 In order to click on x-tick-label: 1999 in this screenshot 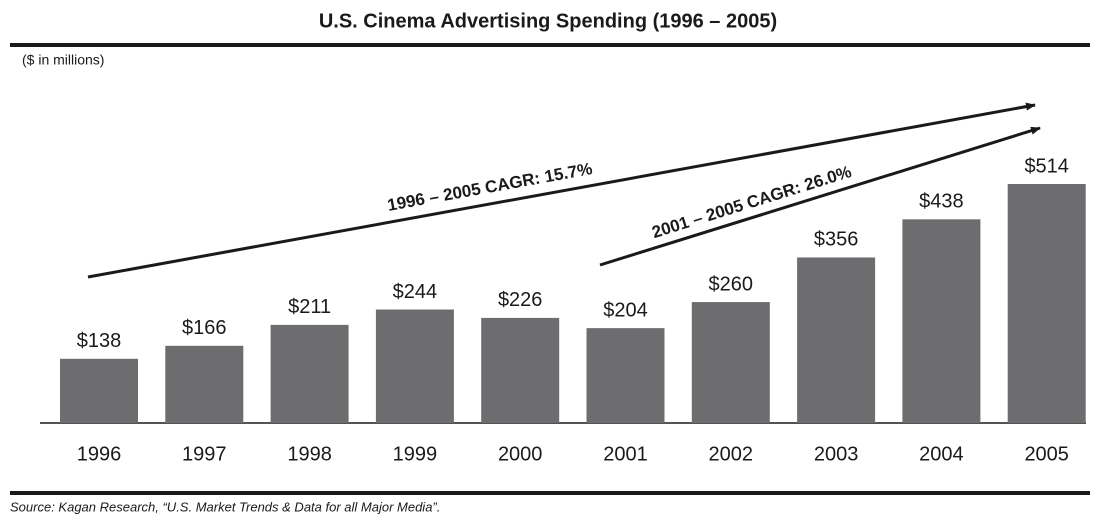, I will do `click(415, 454)`.